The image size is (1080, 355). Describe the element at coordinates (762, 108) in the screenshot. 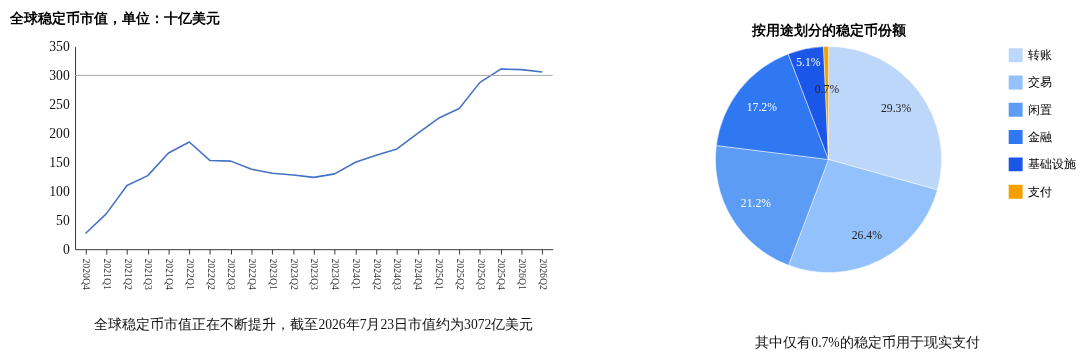

I see `data-label: 17.2%` at that location.